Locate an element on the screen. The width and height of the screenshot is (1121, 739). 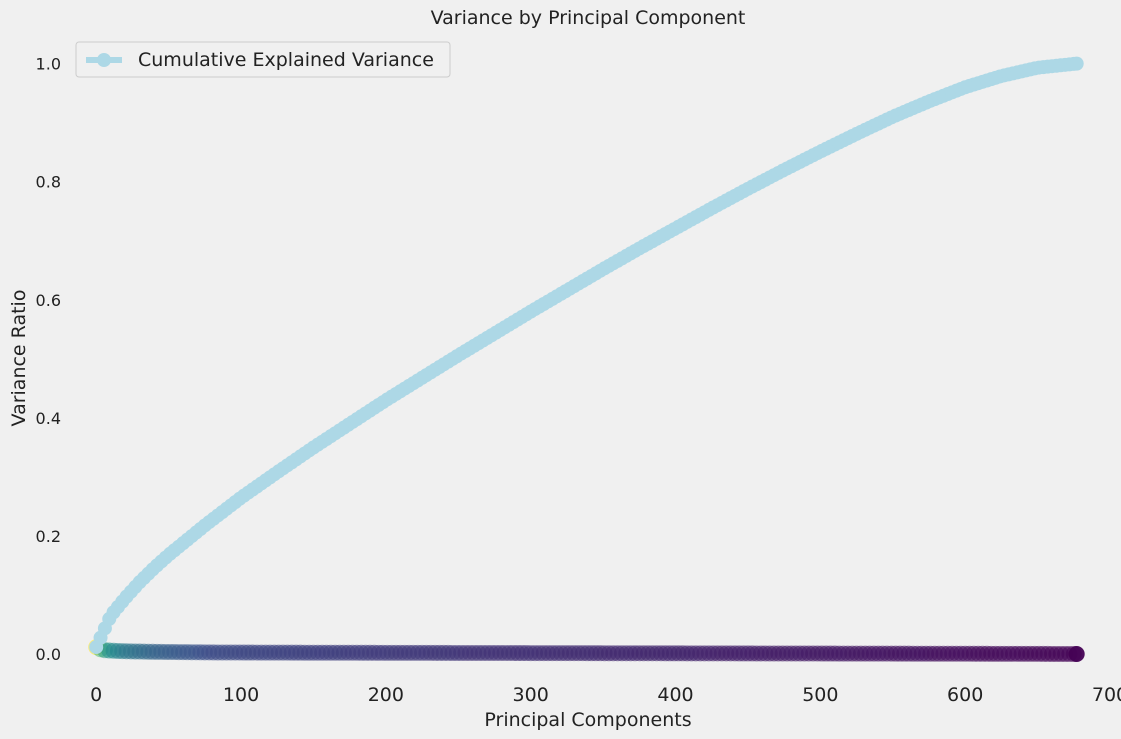
legend-frame is located at coordinates (263, 59).